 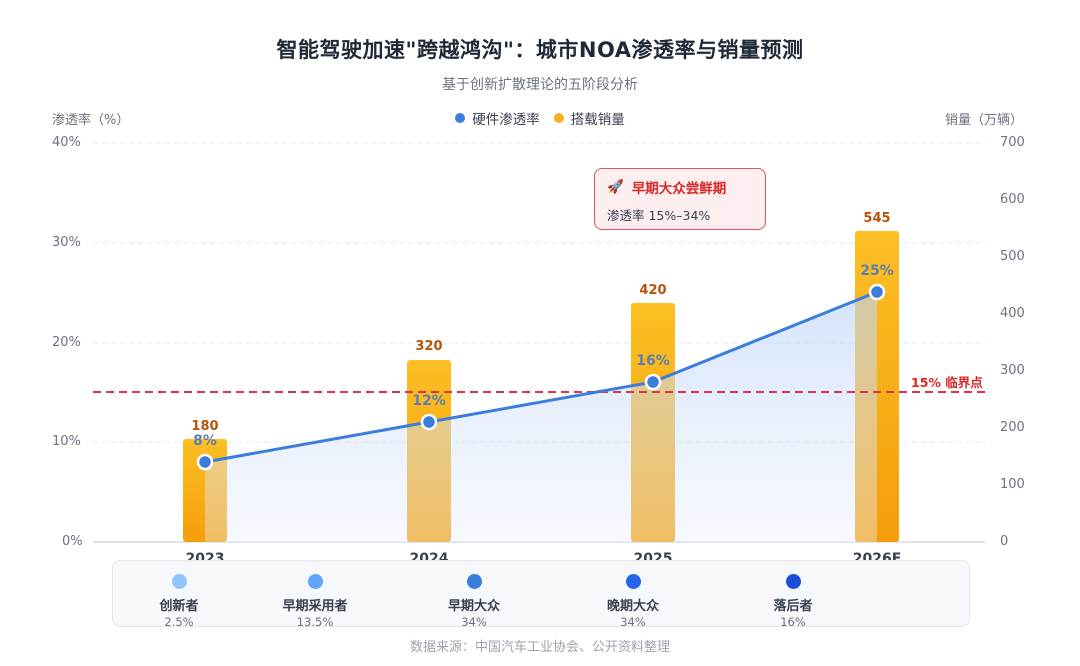 What do you see at coordinates (1012, 370) in the screenshot?
I see `right-tick: 300` at bounding box center [1012, 370].